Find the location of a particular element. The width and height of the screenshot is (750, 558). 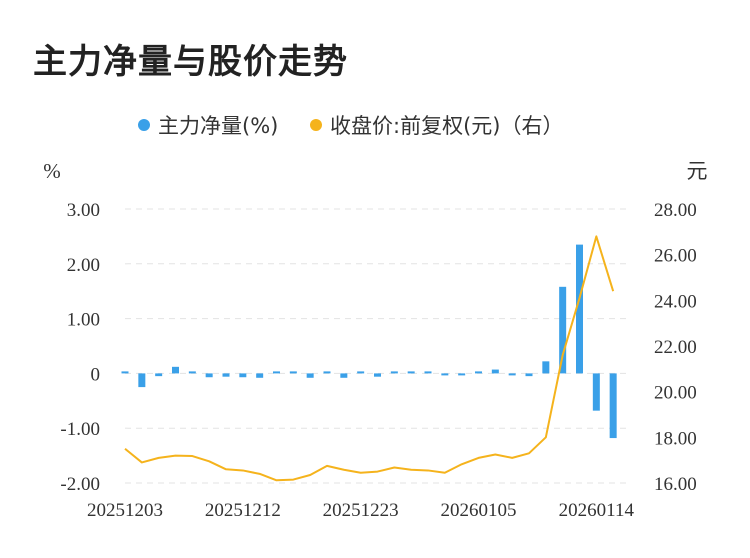

legend-marker-close-price is located at coordinates (316, 125).